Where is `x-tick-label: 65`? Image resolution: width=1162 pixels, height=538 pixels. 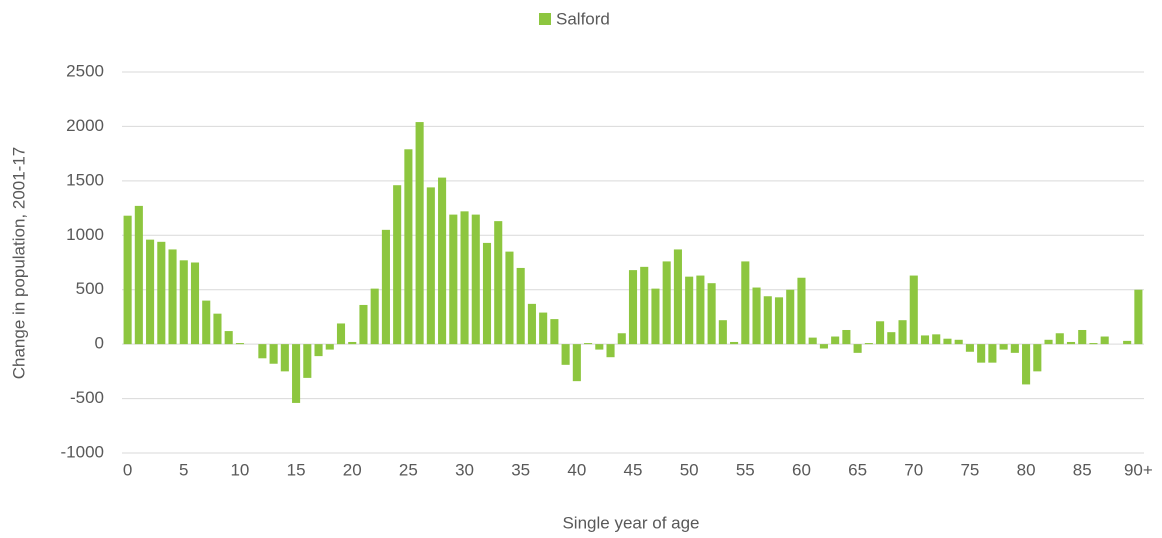
x-tick-label: 65 is located at coordinates (857, 469).